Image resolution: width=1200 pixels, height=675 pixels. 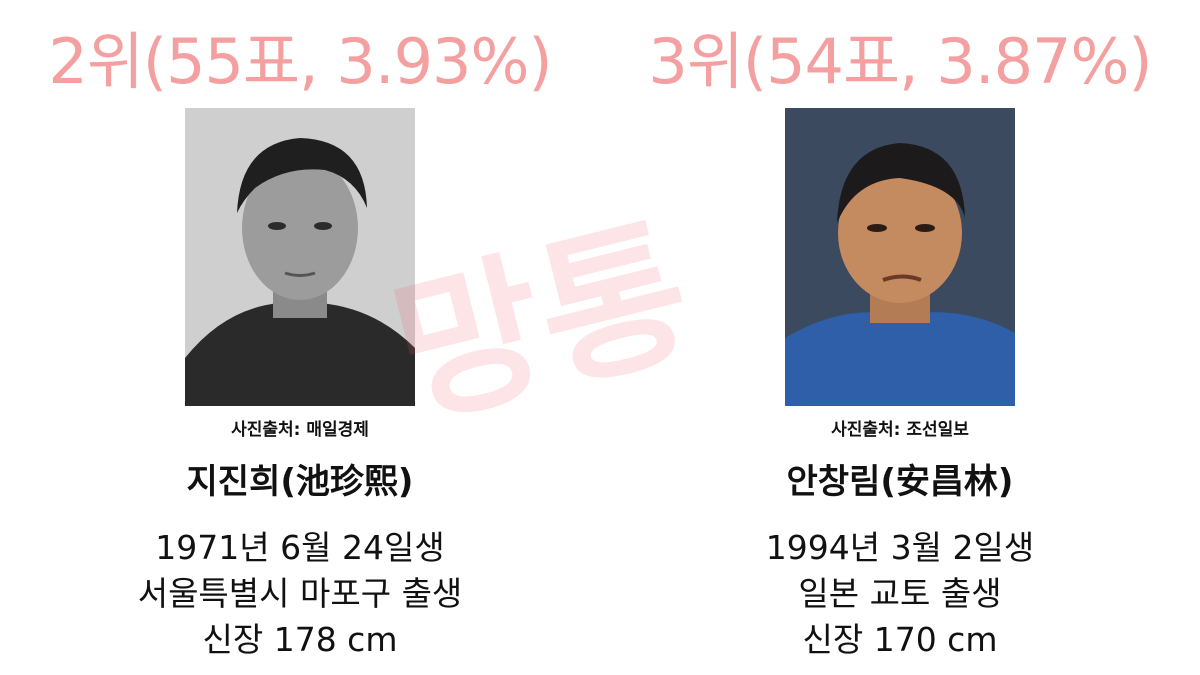 What do you see at coordinates (300, 593) in the screenshot?
I see `birthplace: 서울특별시 마포구 출생` at bounding box center [300, 593].